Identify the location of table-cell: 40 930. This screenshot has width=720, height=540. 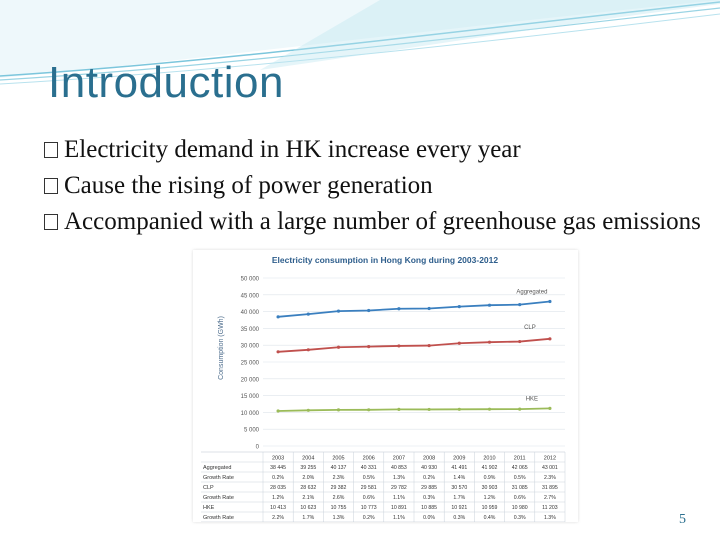
(429, 468).